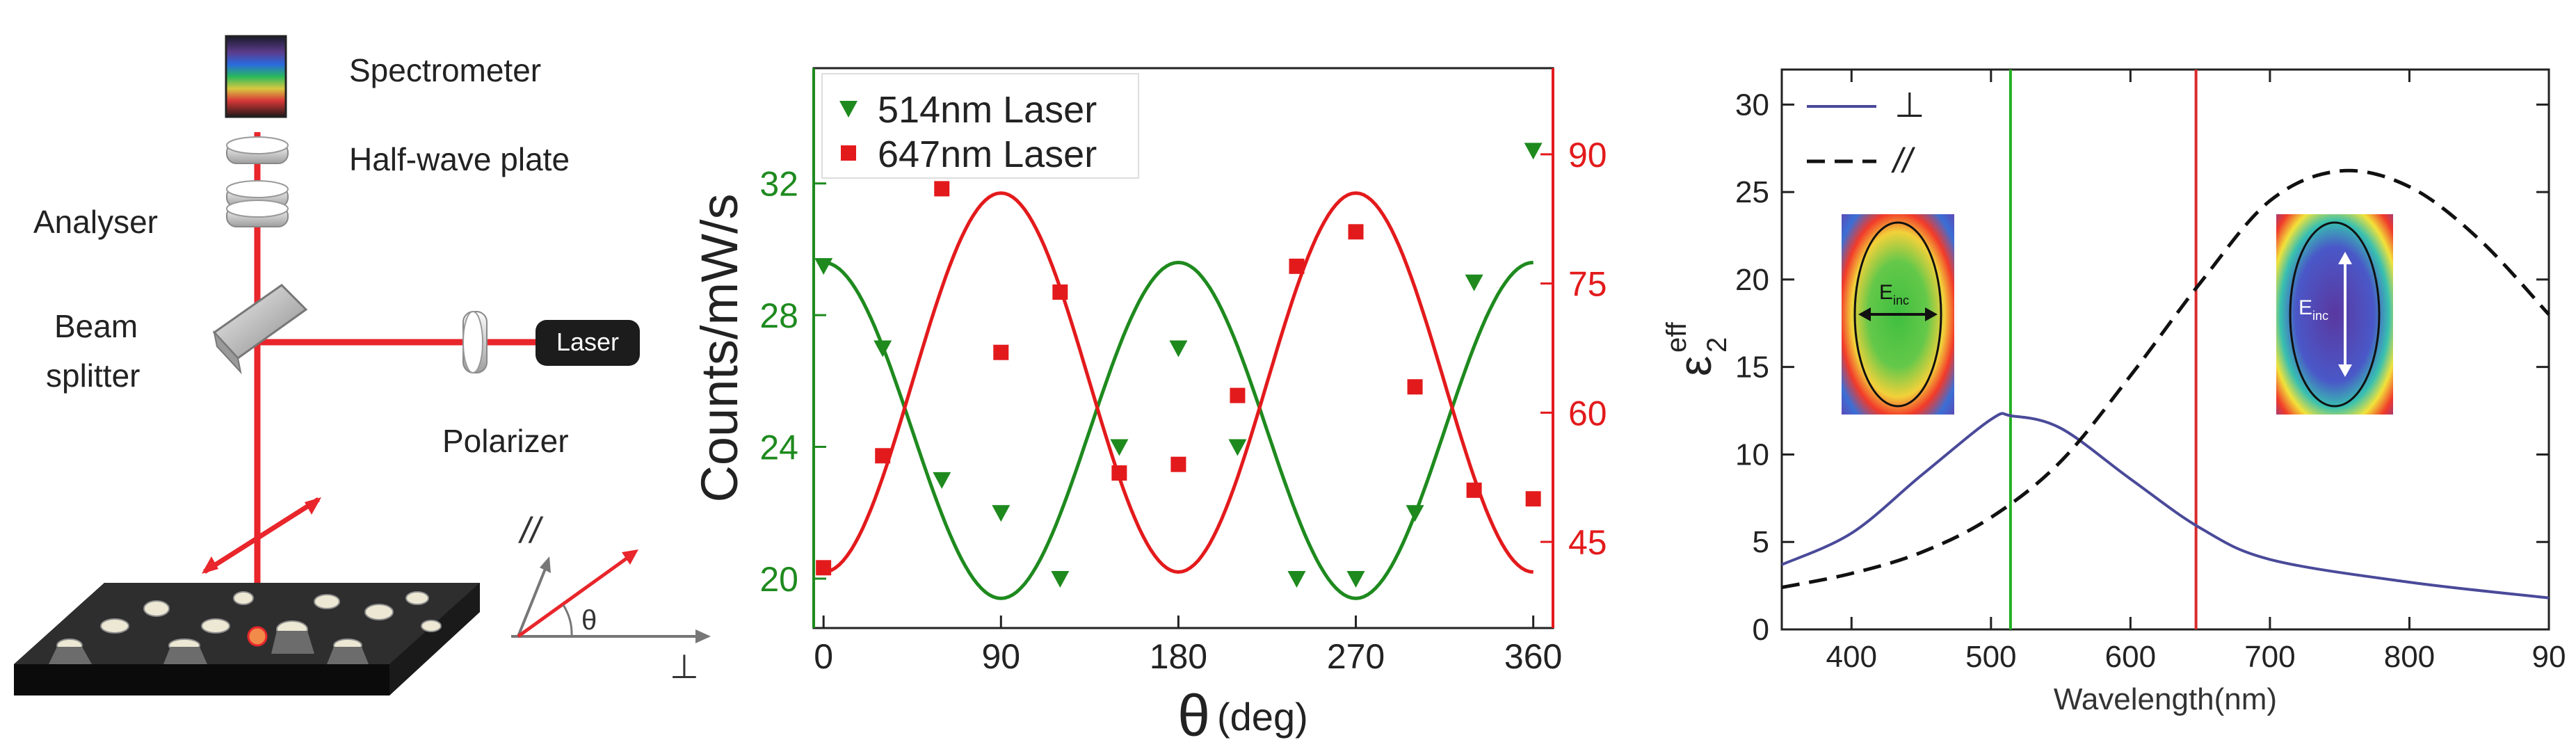  I want to click on inset-1-arrowhead-left, so click(1865, 314).